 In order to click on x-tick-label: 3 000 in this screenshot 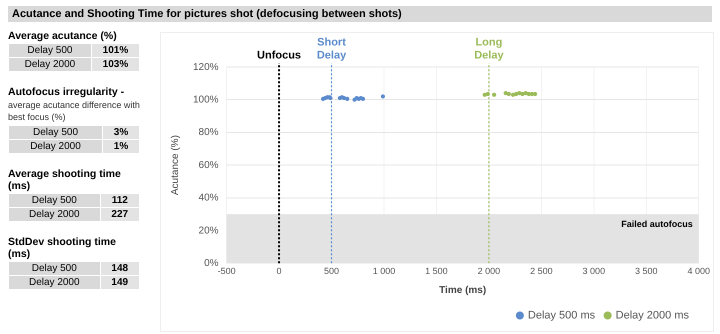, I will do `click(594, 271)`.